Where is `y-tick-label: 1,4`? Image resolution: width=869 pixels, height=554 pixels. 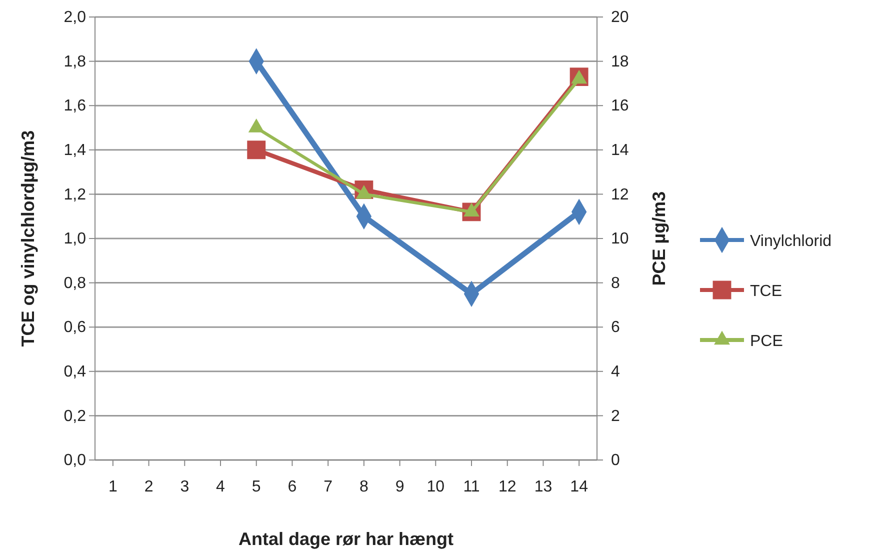
y-tick-label: 1,4 is located at coordinates (75, 151).